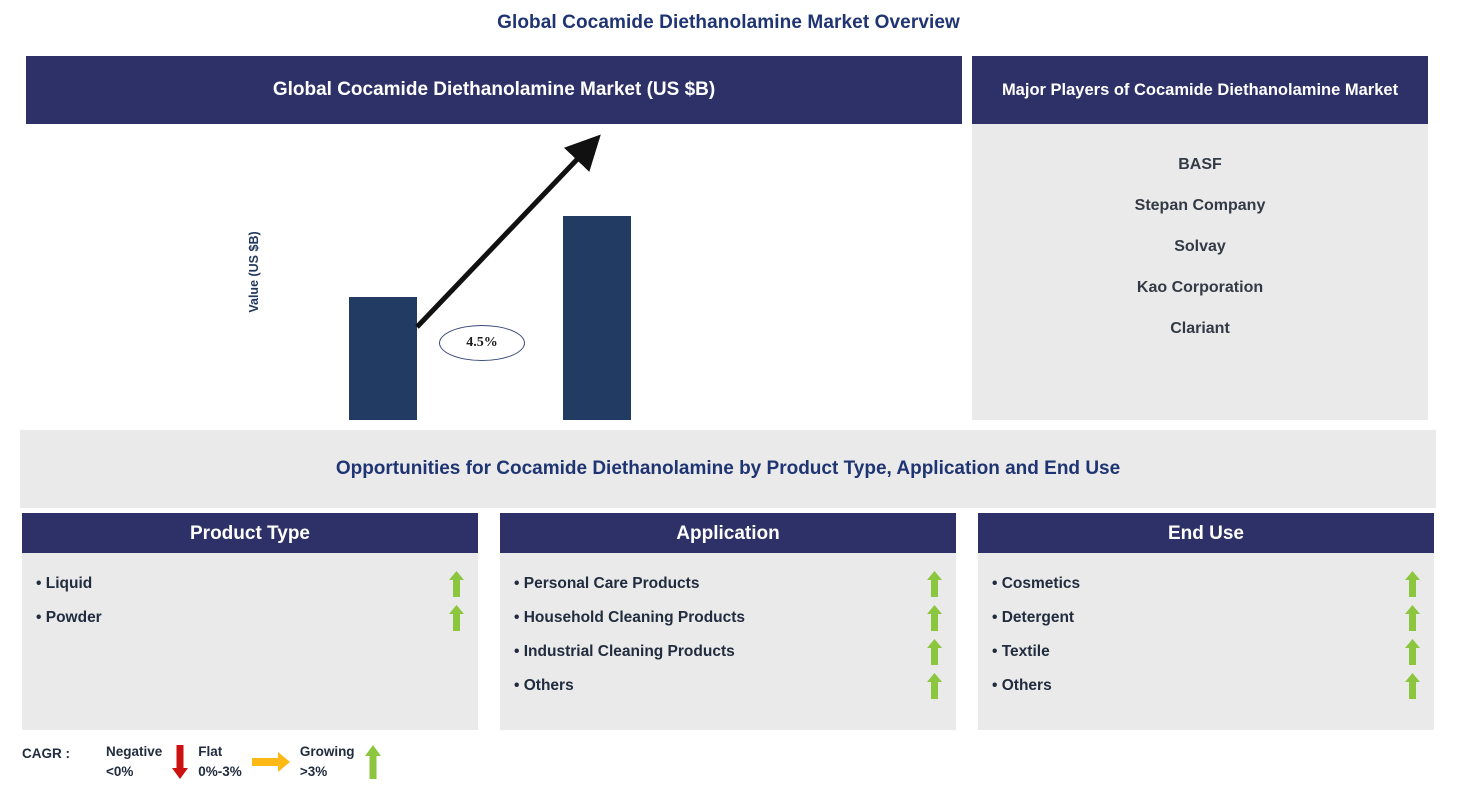  Describe the element at coordinates (210, 751) in the screenshot. I see `legend-flat-name: Flat` at that location.